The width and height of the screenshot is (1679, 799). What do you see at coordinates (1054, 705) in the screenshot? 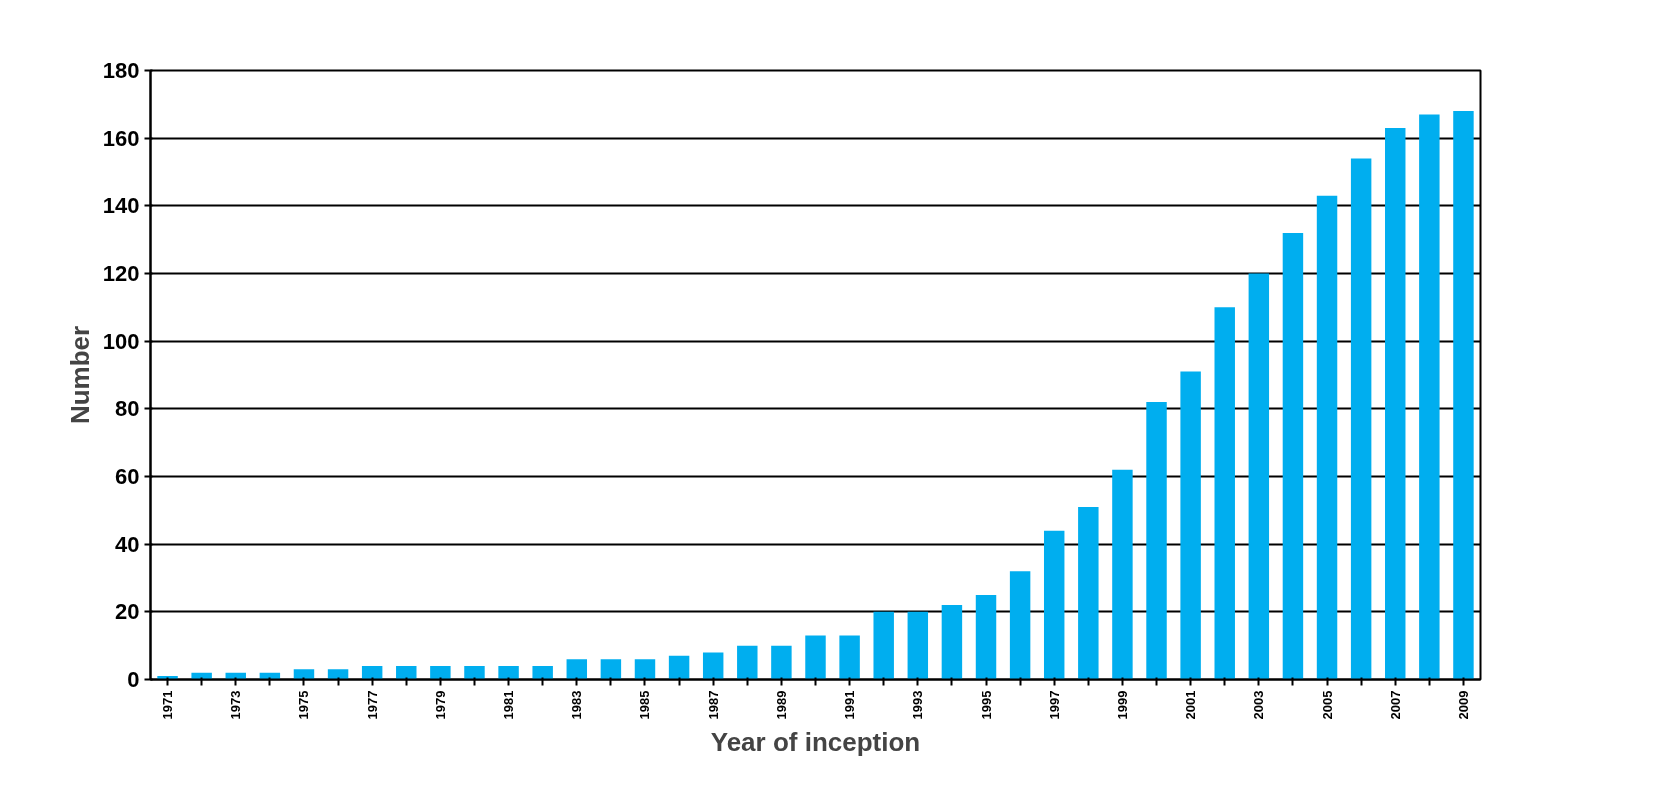
I see `x-tick-label: 1997` at bounding box center [1054, 705].